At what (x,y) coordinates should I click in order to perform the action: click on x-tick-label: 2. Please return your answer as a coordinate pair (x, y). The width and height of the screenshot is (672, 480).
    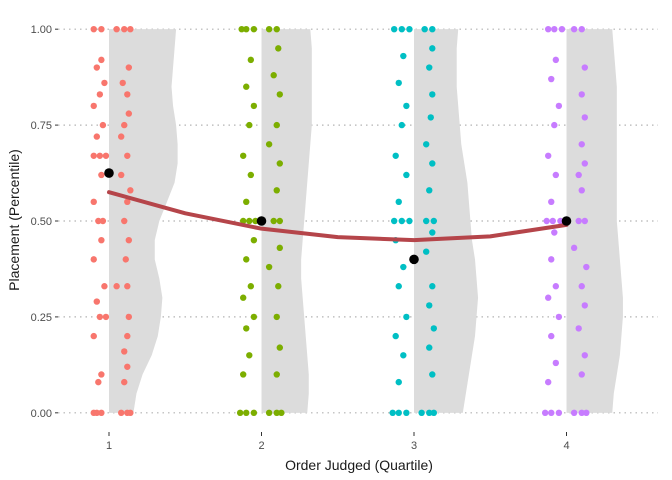
    Looking at the image, I should click on (261, 446).